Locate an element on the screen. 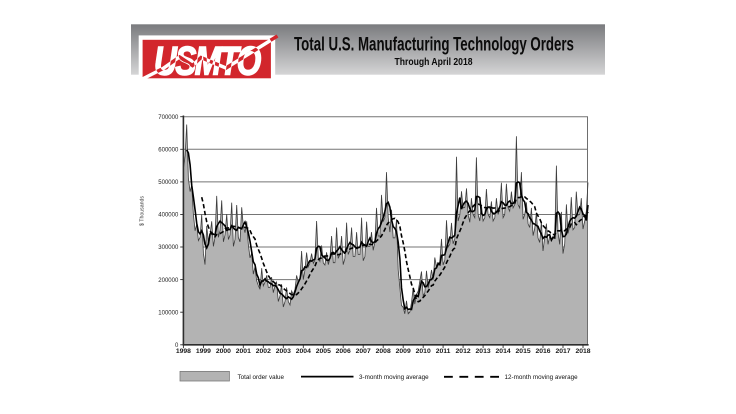 This screenshot has width=736, height=414. svg-text: 500000 is located at coordinates (168, 183).